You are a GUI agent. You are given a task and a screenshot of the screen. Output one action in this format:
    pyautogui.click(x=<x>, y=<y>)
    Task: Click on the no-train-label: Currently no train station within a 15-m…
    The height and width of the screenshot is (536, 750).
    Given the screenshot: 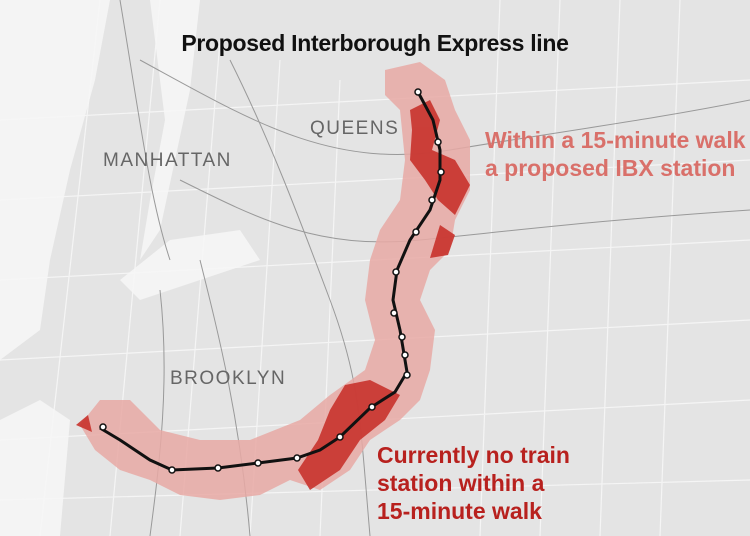 What is the action you would take?
    pyautogui.click(x=473, y=483)
    